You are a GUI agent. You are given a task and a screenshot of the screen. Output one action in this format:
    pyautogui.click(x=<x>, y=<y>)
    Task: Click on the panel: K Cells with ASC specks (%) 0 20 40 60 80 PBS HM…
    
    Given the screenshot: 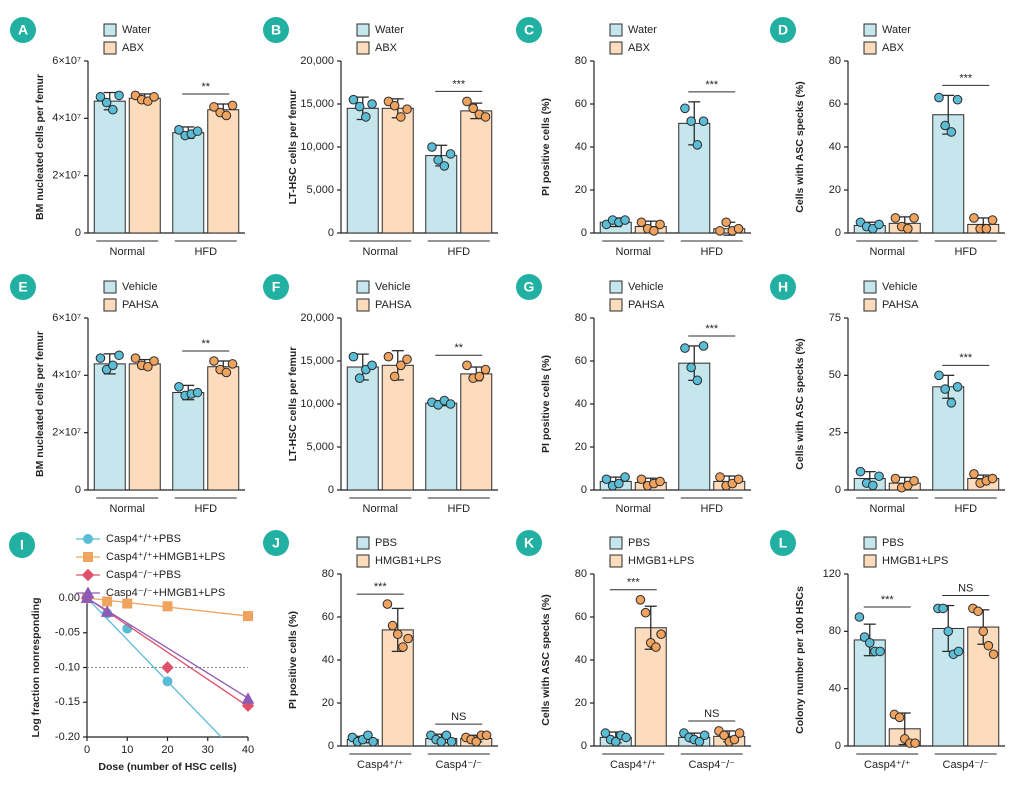 What is the action you would take?
    pyautogui.click(x=633, y=650)
    